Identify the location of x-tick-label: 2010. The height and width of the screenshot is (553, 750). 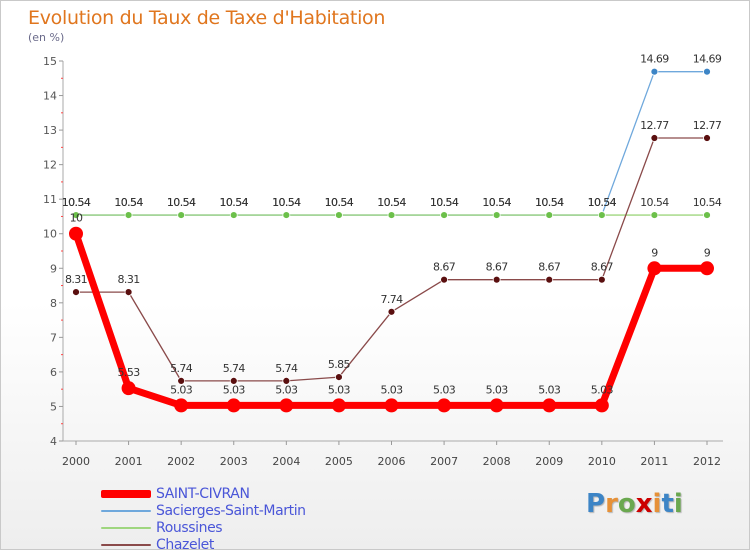
(602, 461).